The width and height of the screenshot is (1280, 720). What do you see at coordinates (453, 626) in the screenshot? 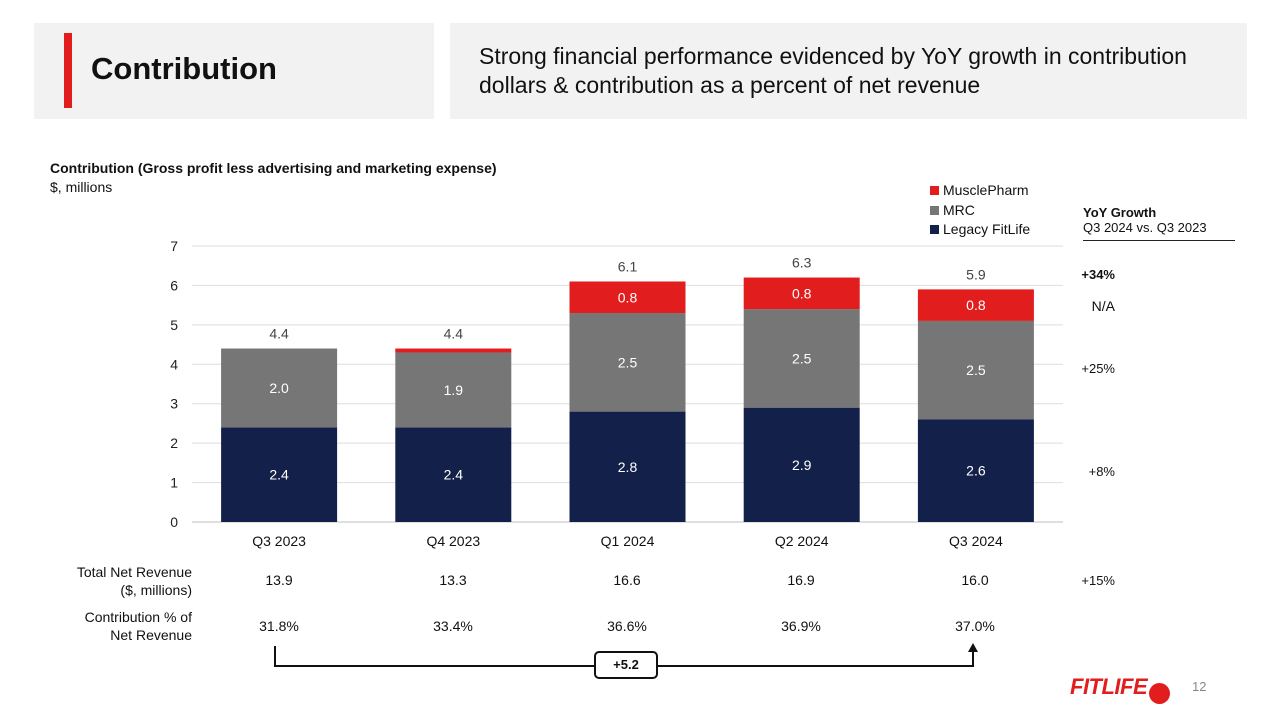
I see `contribution-pct-q4-2023: 33.4%` at bounding box center [453, 626].